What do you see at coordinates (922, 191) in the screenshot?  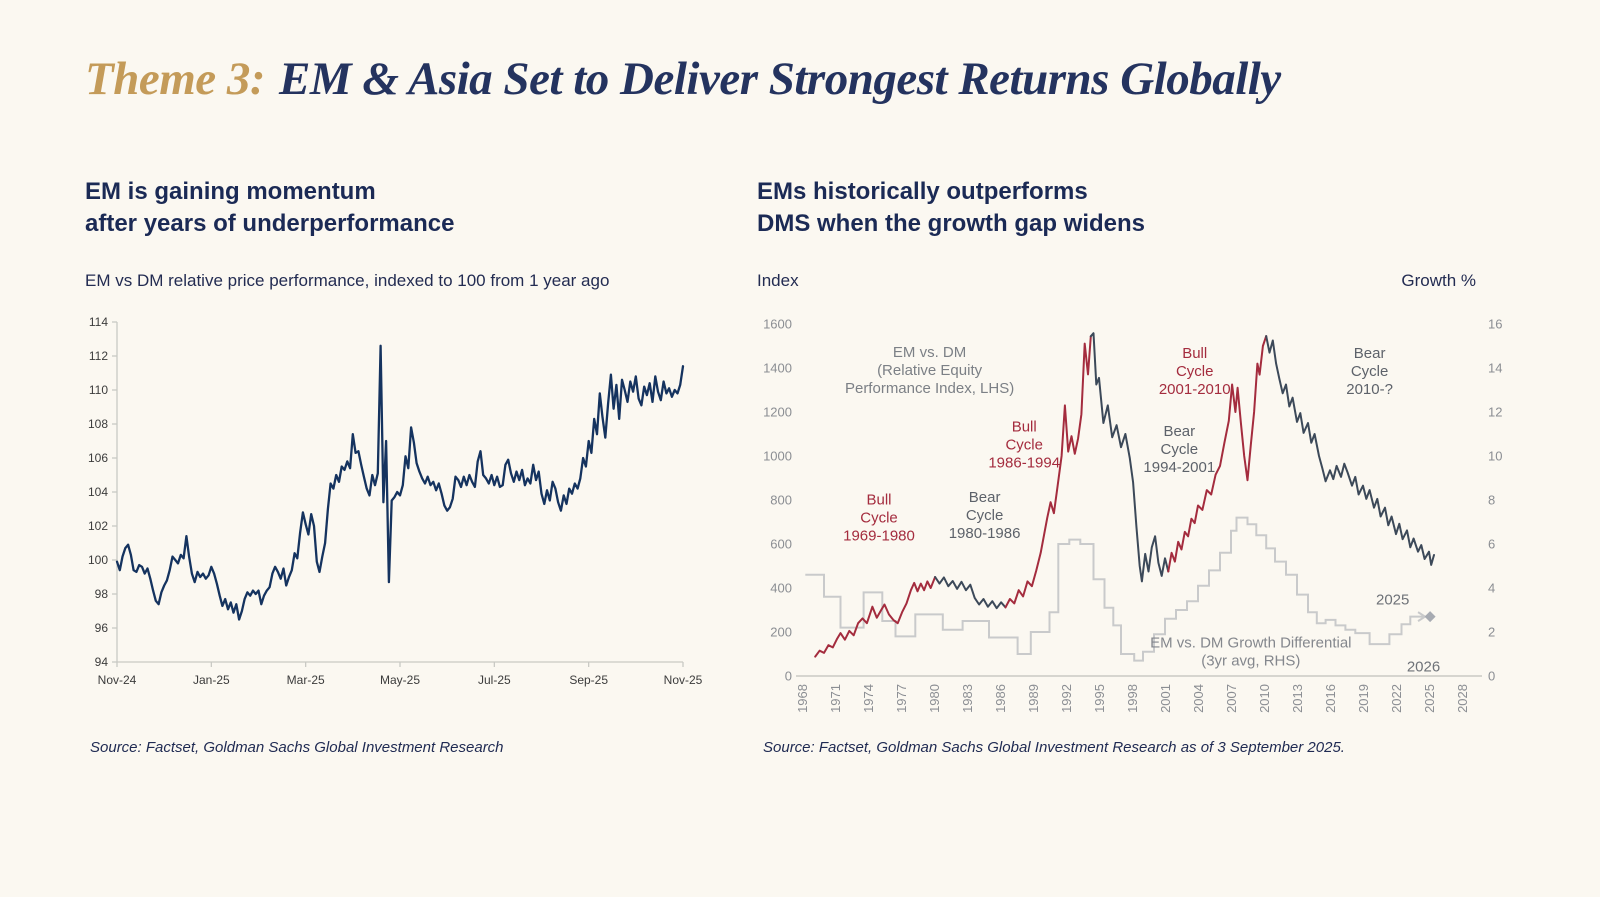 I see `right-heading-line1: EMs historically outperforms` at bounding box center [922, 191].